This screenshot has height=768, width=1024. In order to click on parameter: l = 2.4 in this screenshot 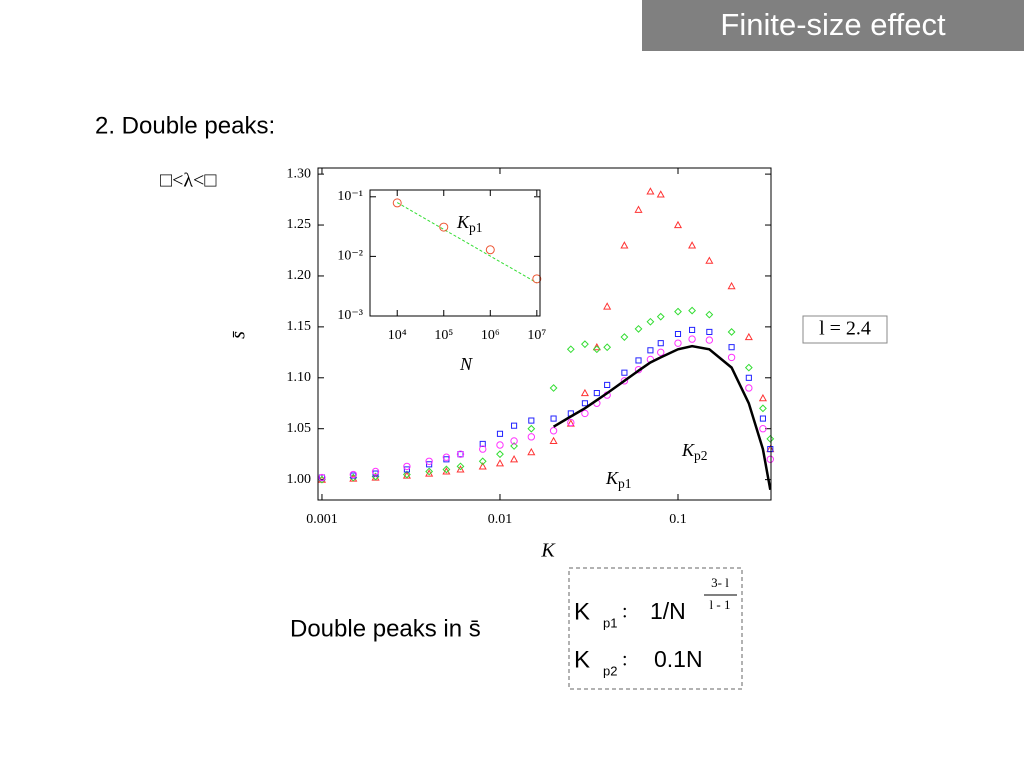, I will do `click(845, 329)`.